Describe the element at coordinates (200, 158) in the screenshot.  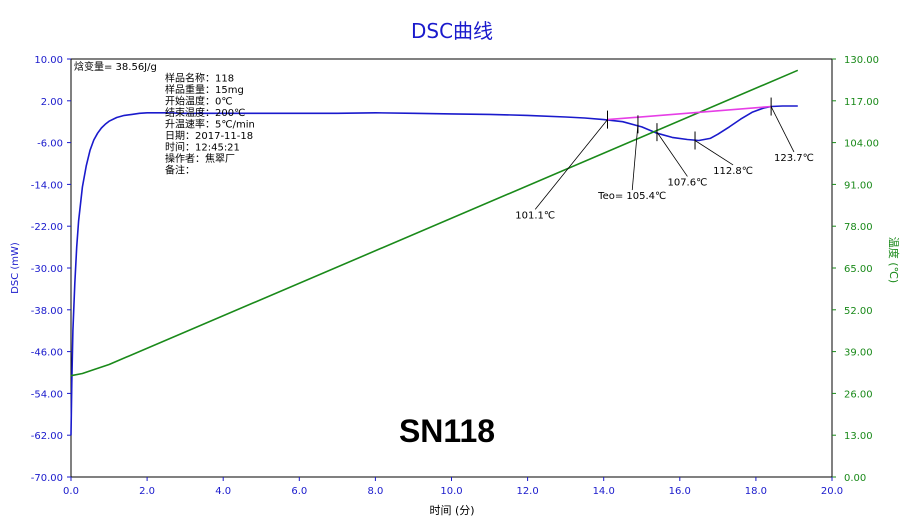
I see `info-row: 操作者：焦翠厂` at that location.